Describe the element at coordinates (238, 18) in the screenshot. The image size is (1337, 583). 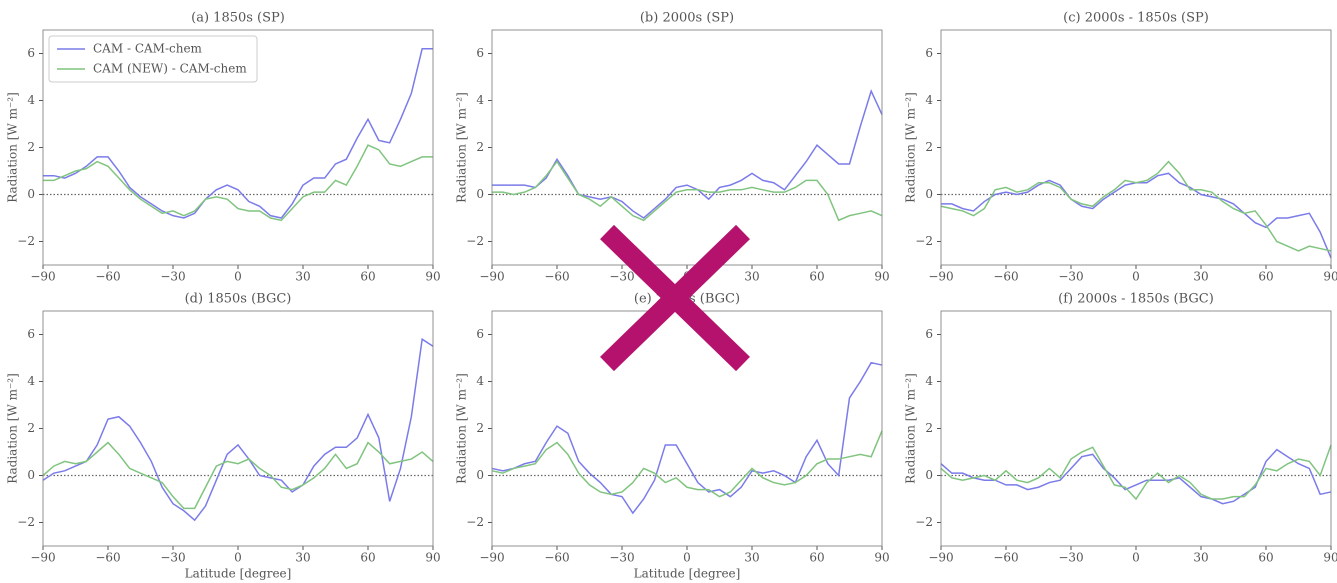
I see `chart-title: (a) 1850s (SP)` at that location.